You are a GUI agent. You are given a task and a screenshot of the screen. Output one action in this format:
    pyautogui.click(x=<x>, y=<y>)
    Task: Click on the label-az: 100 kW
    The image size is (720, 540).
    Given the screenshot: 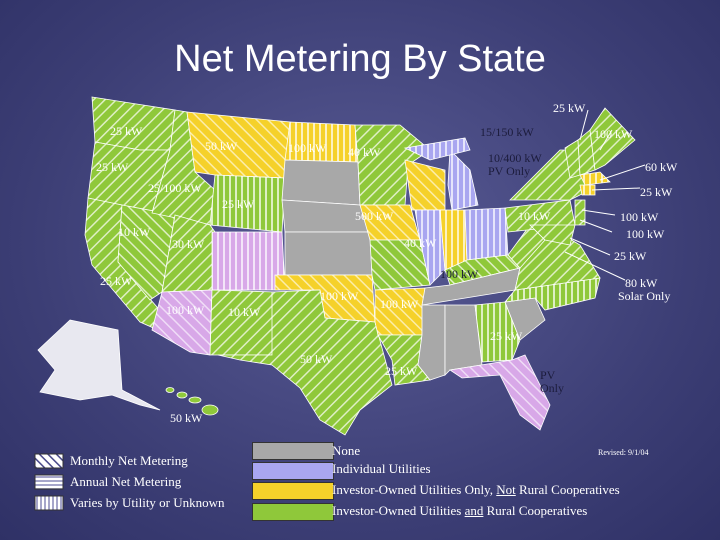 What is the action you would take?
    pyautogui.click(x=185, y=310)
    